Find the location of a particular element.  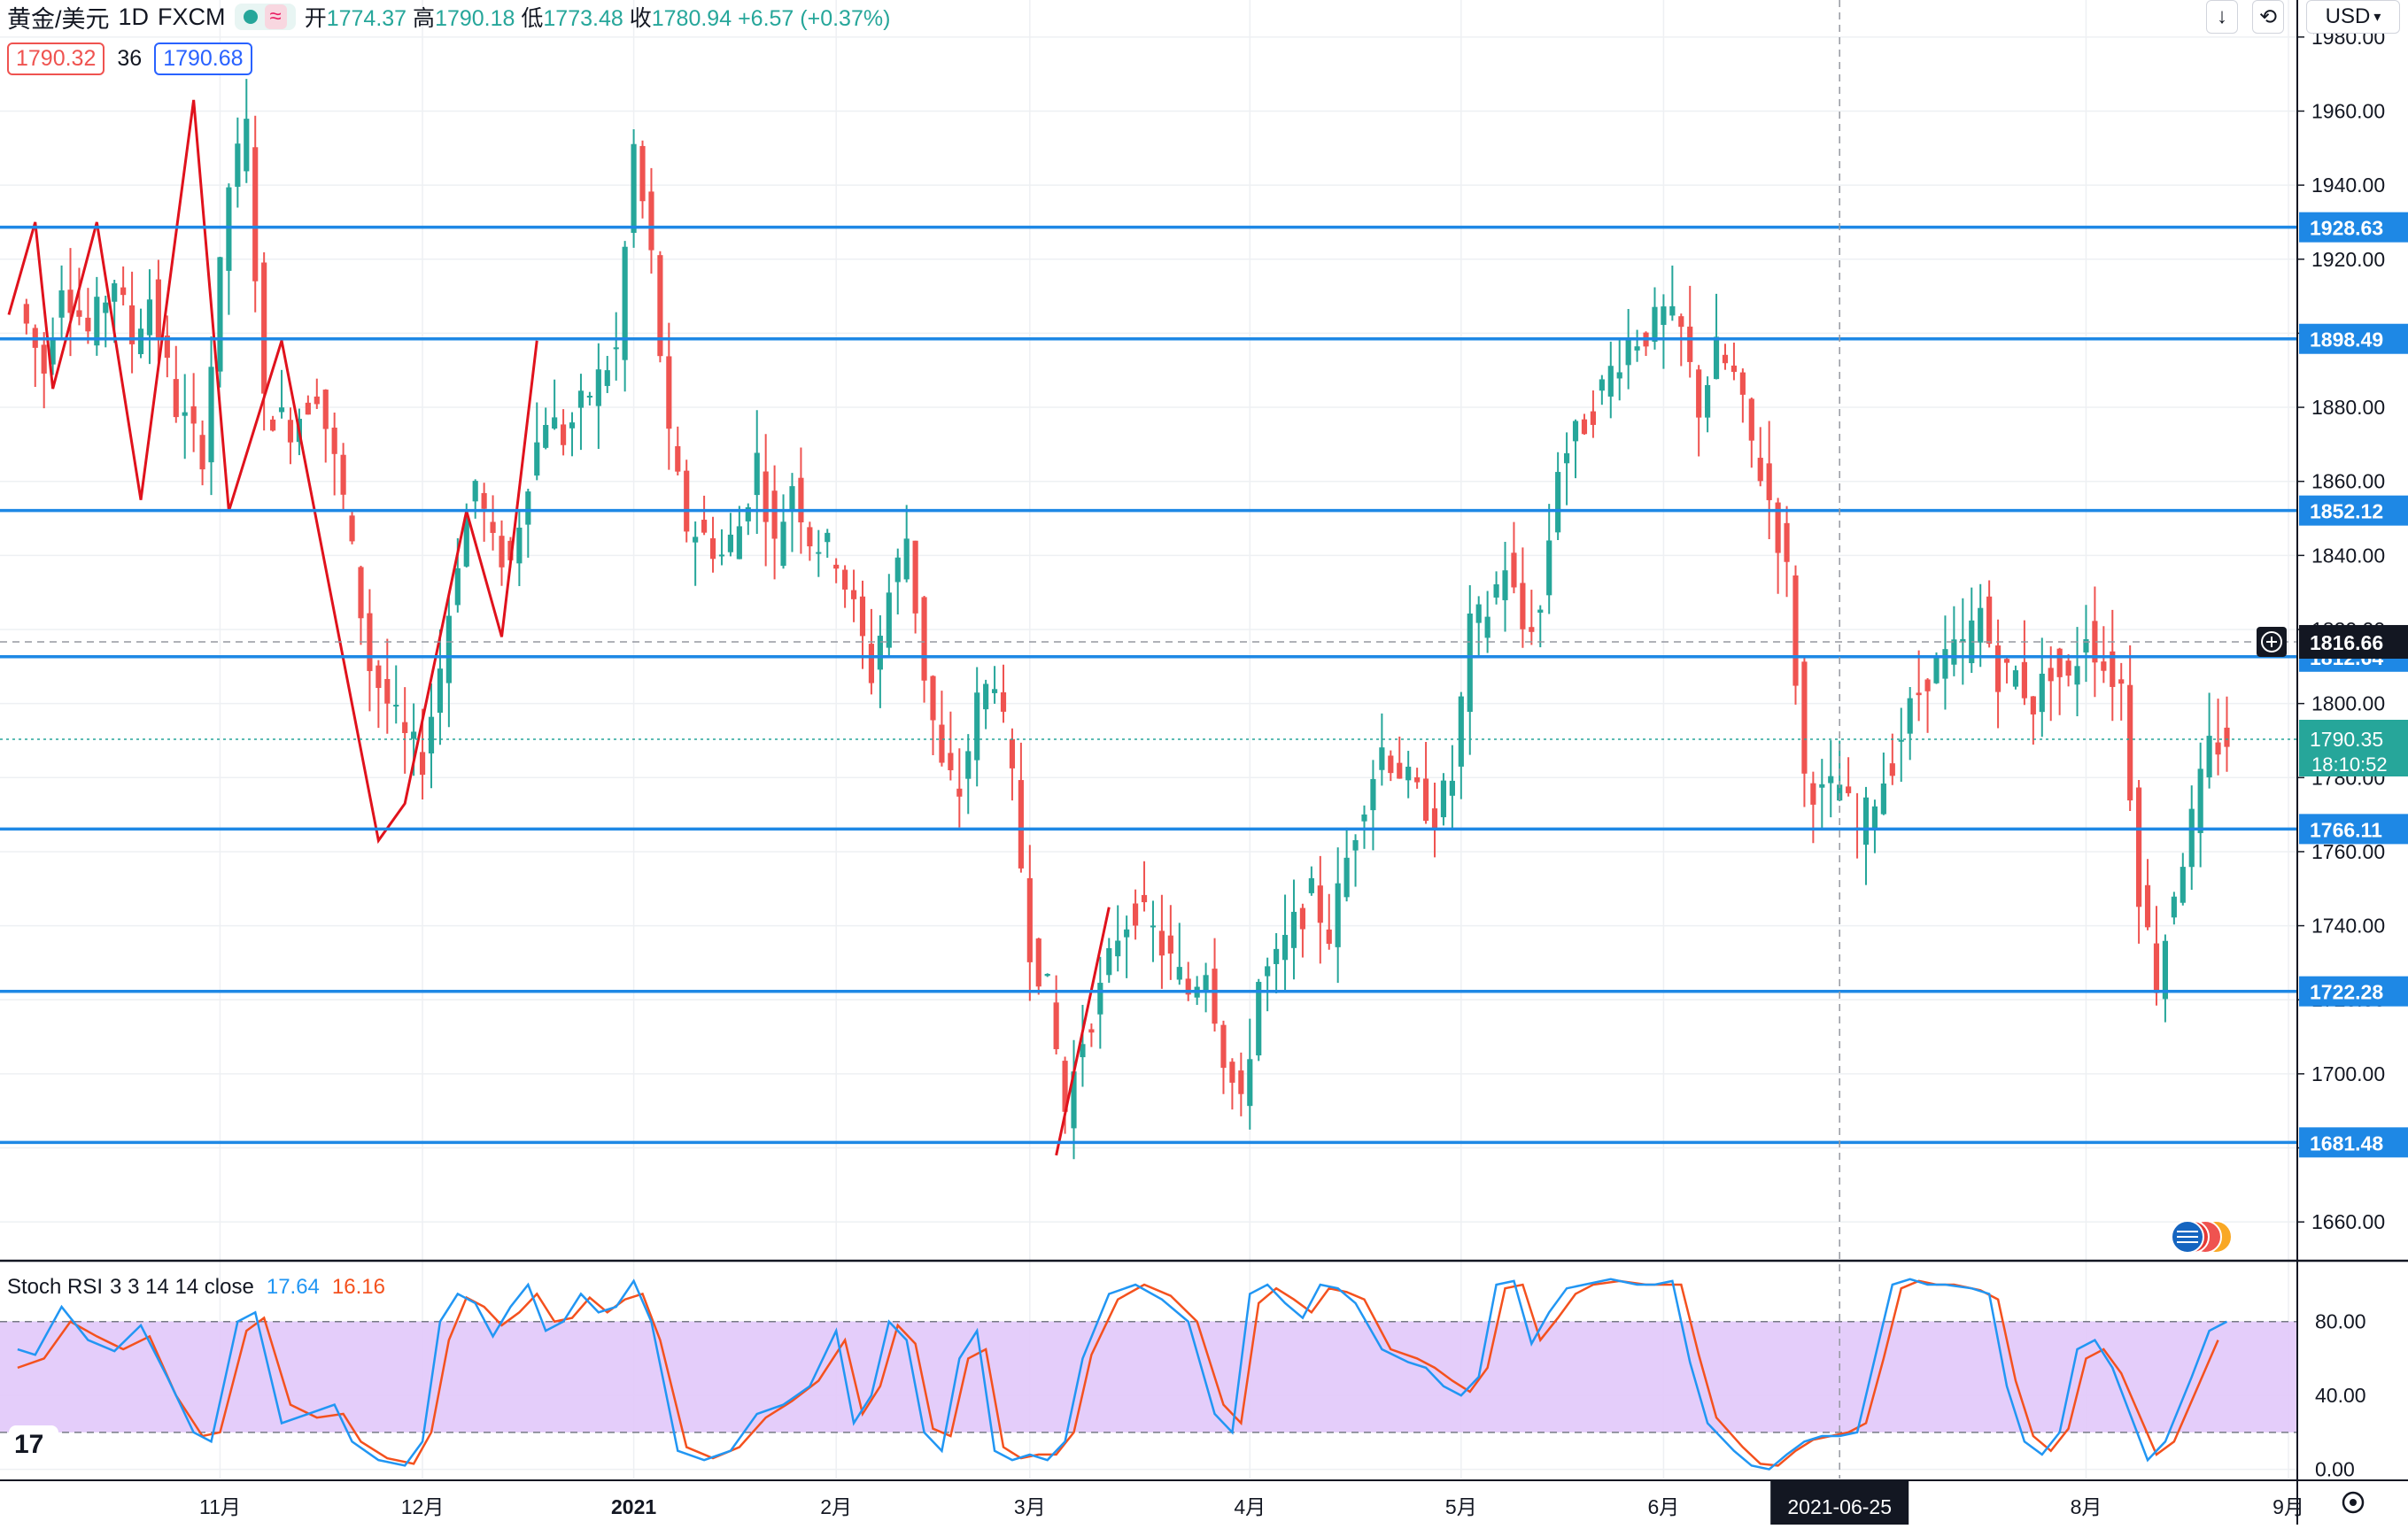

wave-icon: ≈ is located at coordinates (275, 17).